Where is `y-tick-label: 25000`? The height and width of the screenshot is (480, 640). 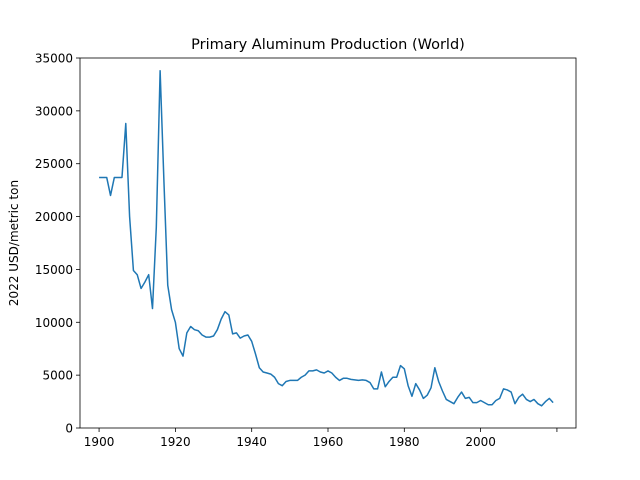
y-tick-label: 25000 is located at coordinates (54, 164).